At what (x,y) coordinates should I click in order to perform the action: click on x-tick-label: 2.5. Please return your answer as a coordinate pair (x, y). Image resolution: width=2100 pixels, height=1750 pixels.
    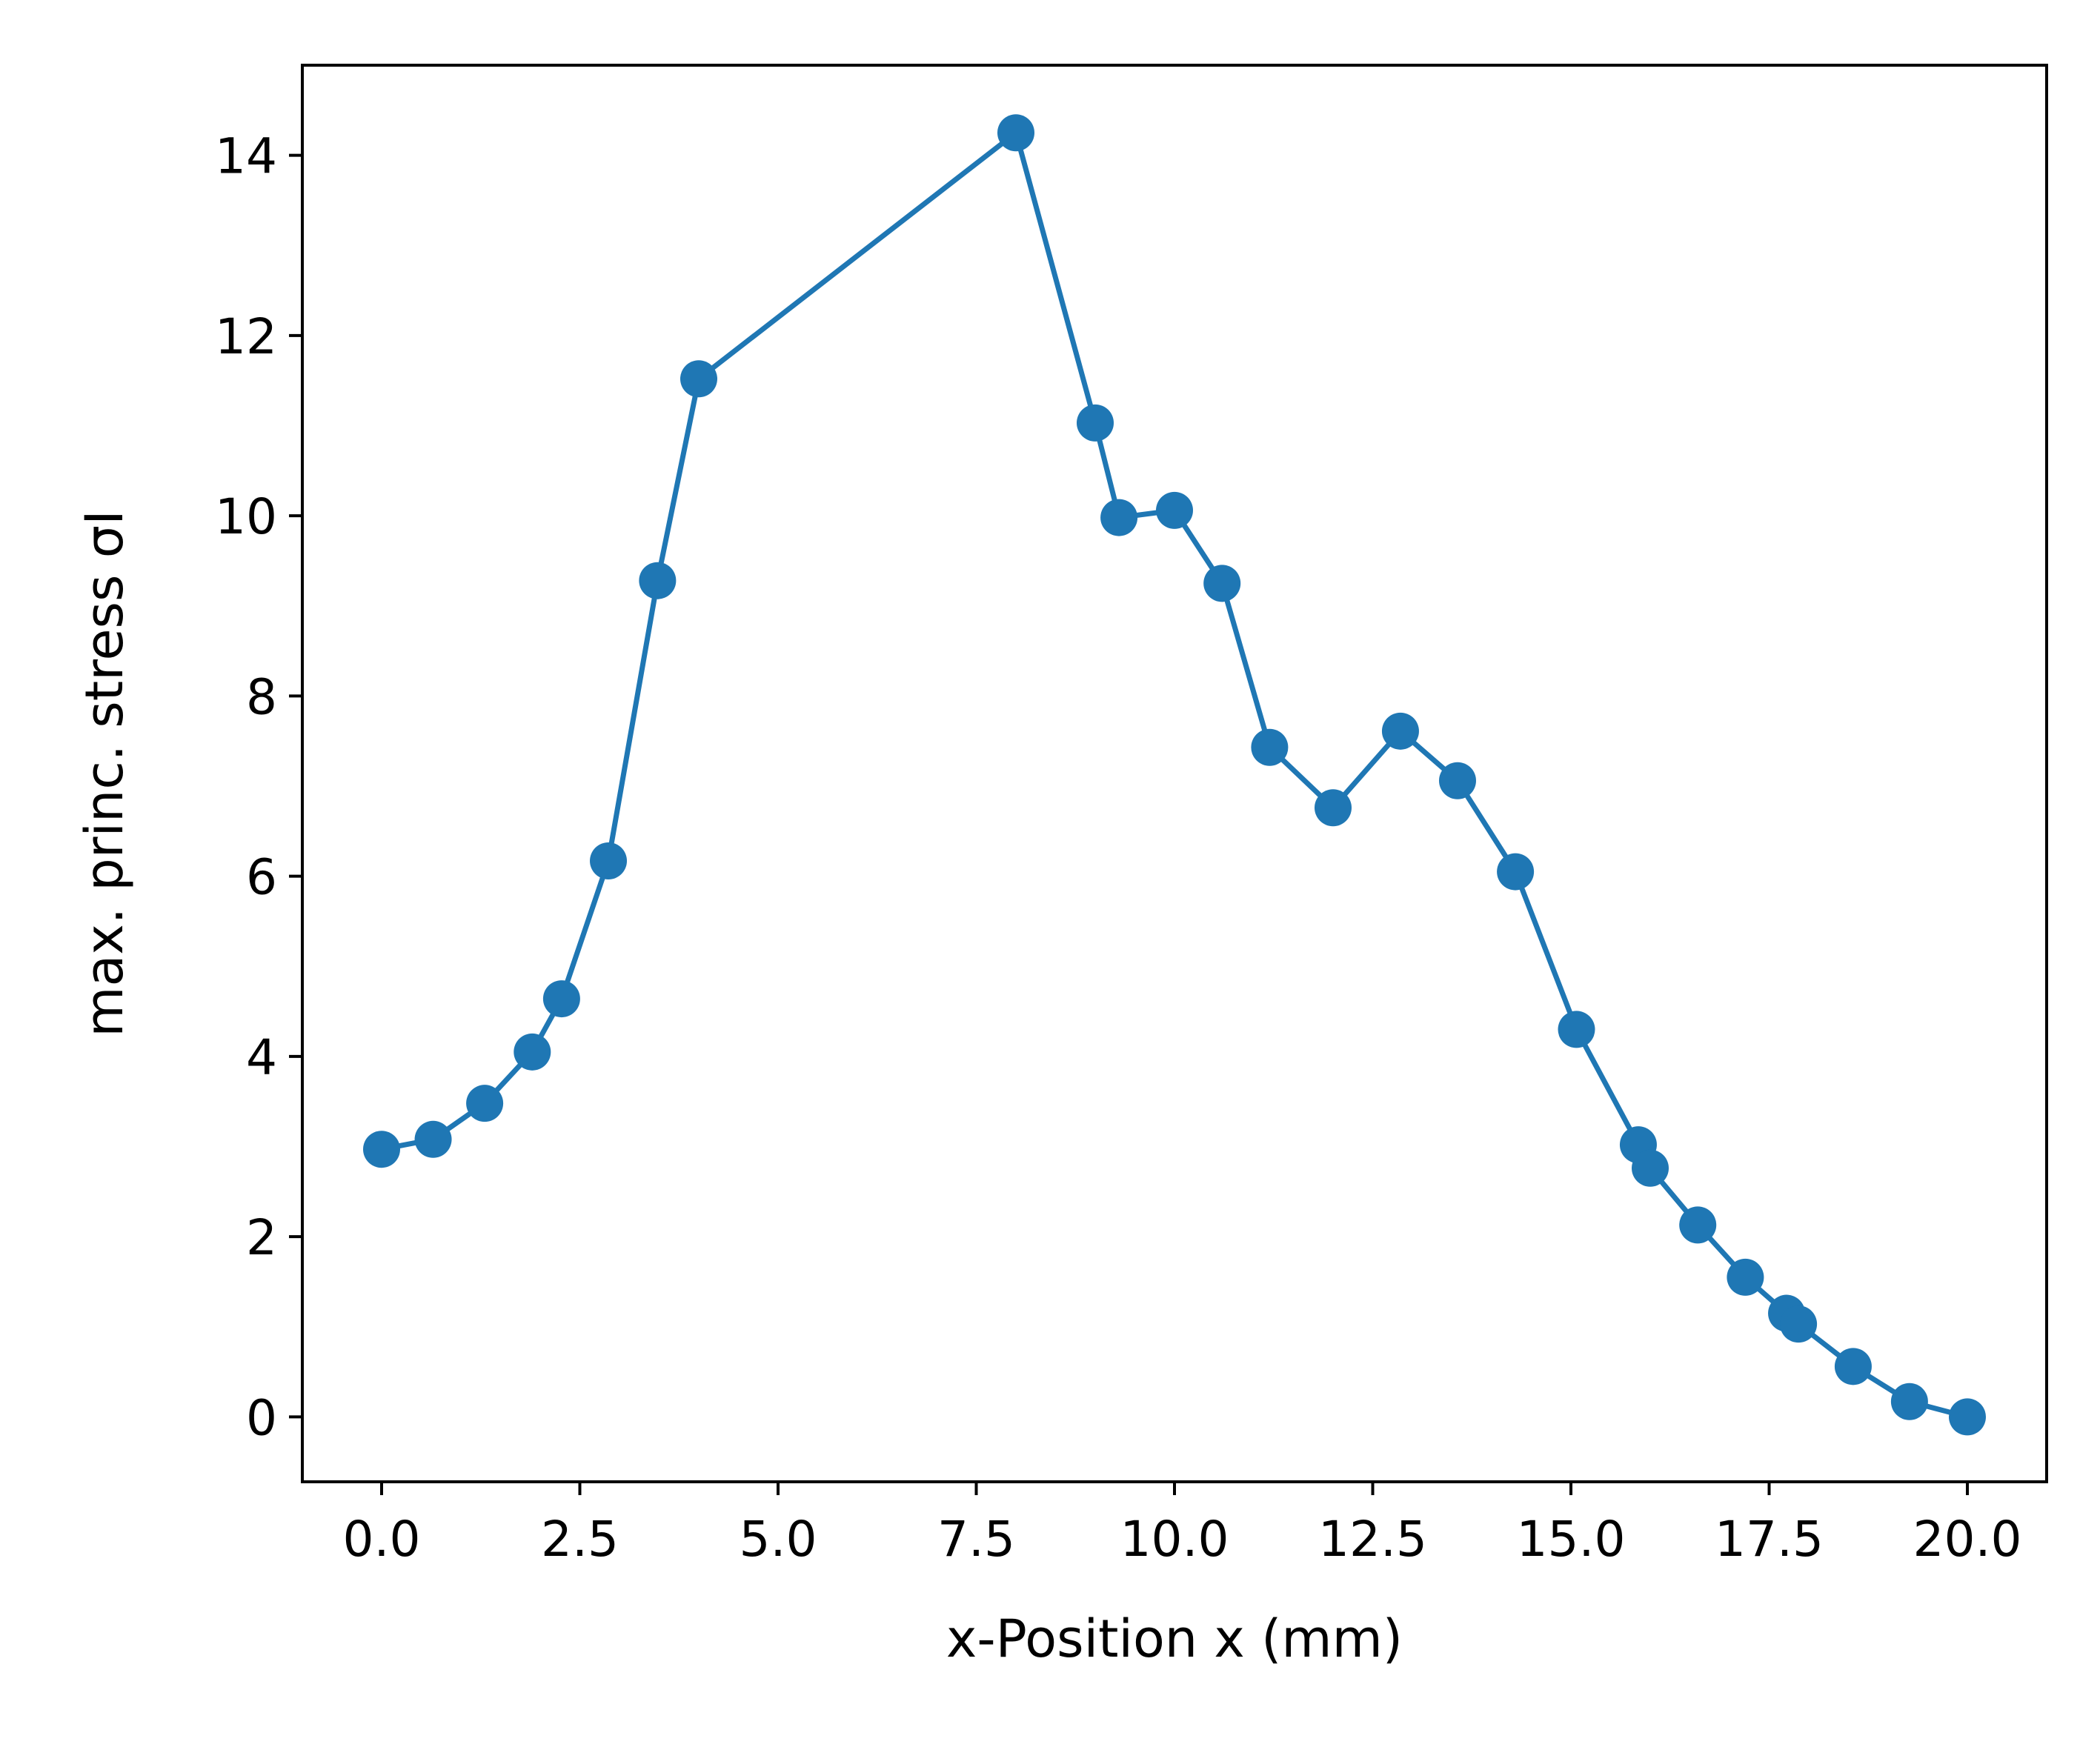
    Looking at the image, I should click on (580, 1539).